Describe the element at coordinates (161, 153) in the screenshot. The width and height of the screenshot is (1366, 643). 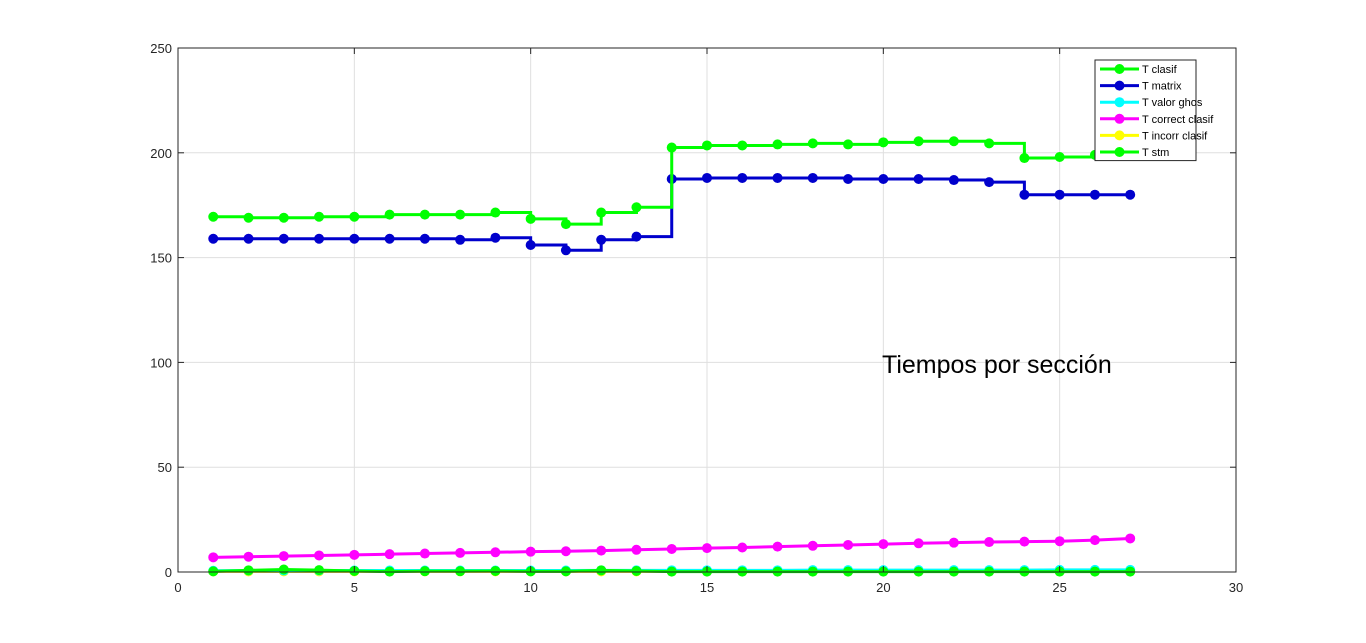
I see `y-tick-label: 200` at that location.